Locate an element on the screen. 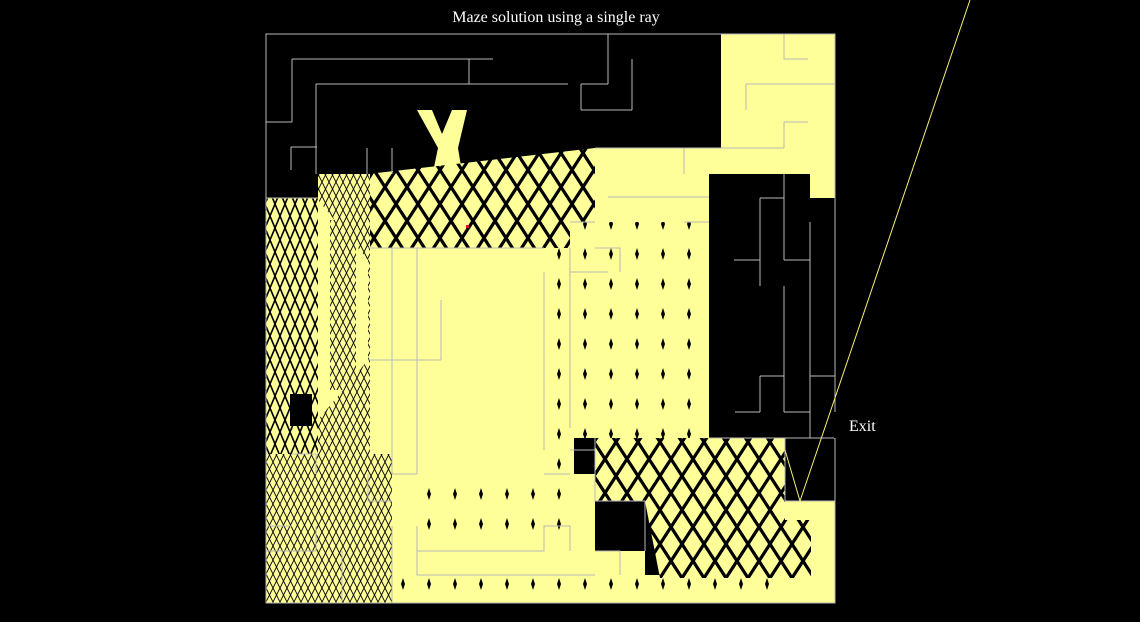  start-marker is located at coordinates (467, 226).